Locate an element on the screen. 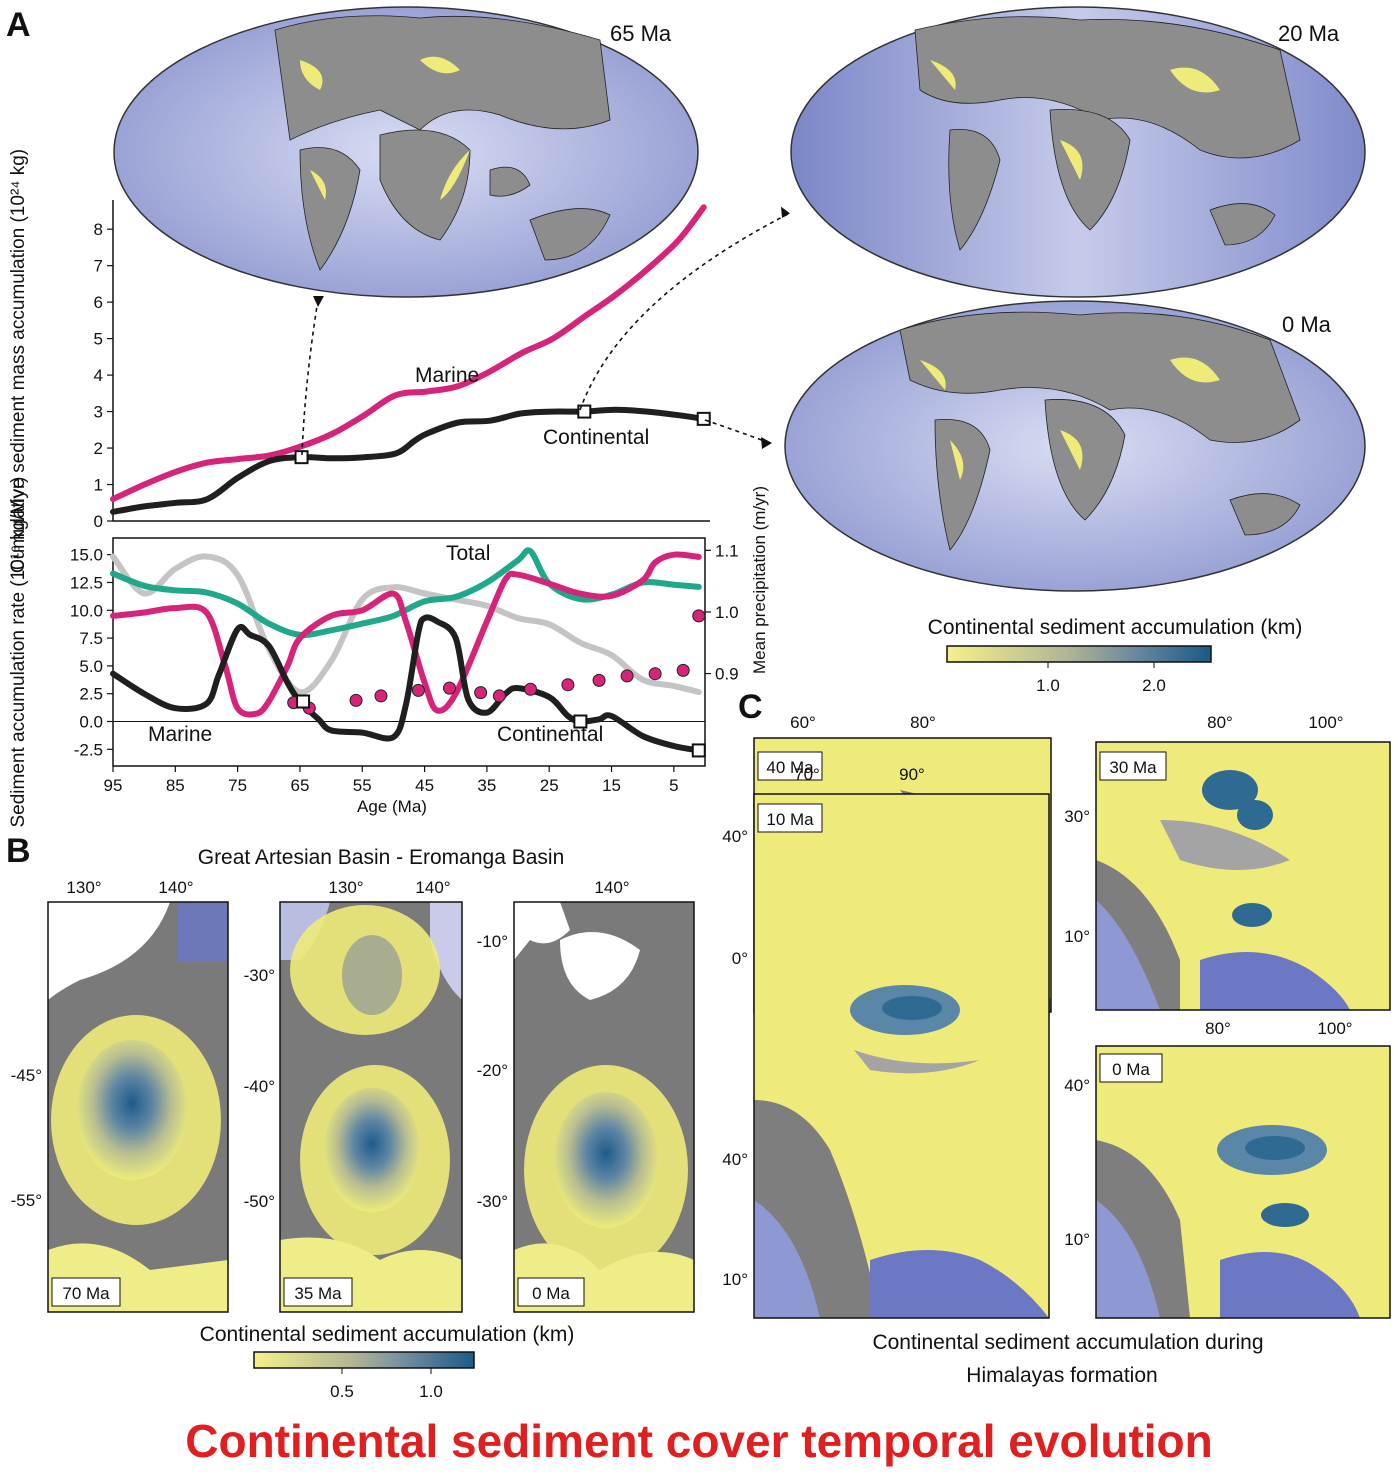  panel-b-map2-lon-1: 130° is located at coordinates (345, 887).